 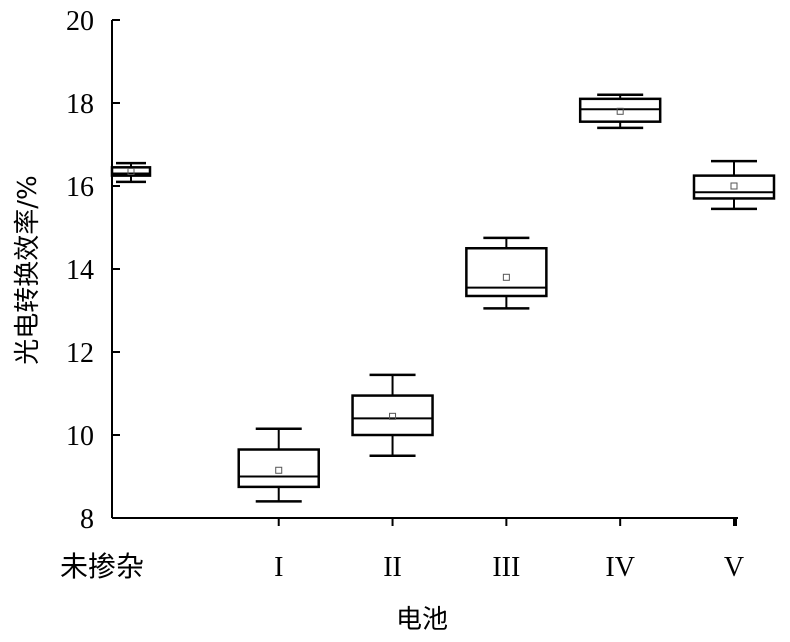 I want to click on box-IV, so click(x=620, y=111).